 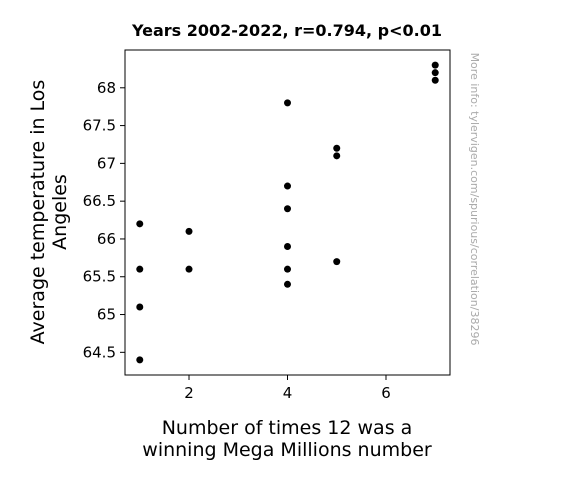 I want to click on x-axis-label-line-1: Number of times 12 was a, so click(x=287, y=428).